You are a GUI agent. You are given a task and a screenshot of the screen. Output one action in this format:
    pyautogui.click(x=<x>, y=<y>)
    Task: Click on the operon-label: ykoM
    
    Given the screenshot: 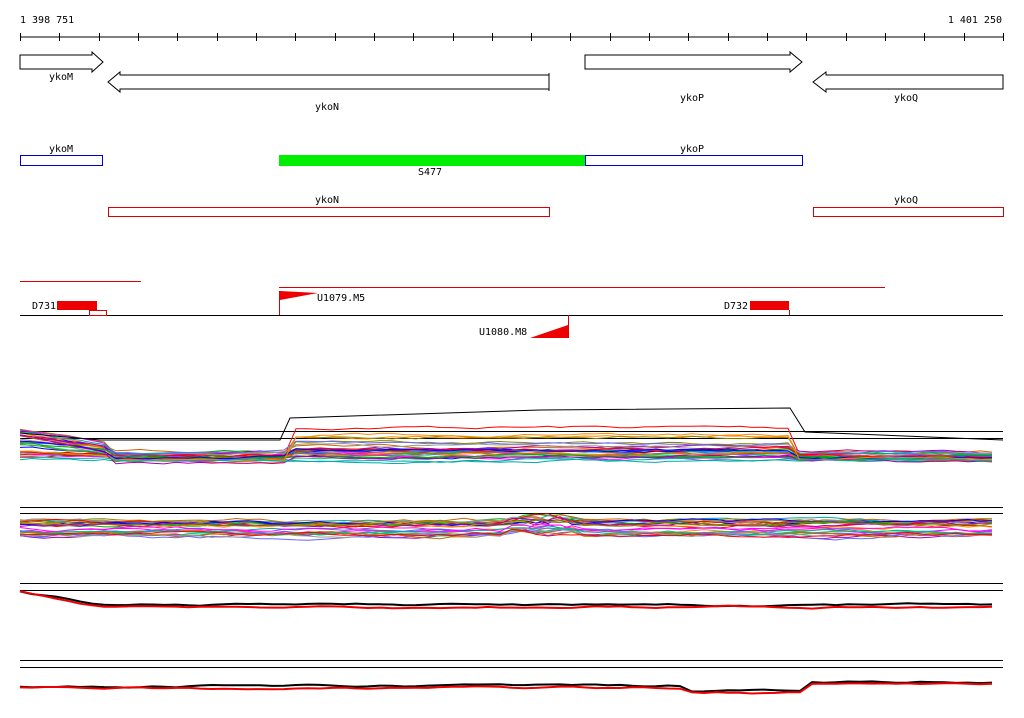 What is the action you would take?
    pyautogui.click(x=61, y=149)
    